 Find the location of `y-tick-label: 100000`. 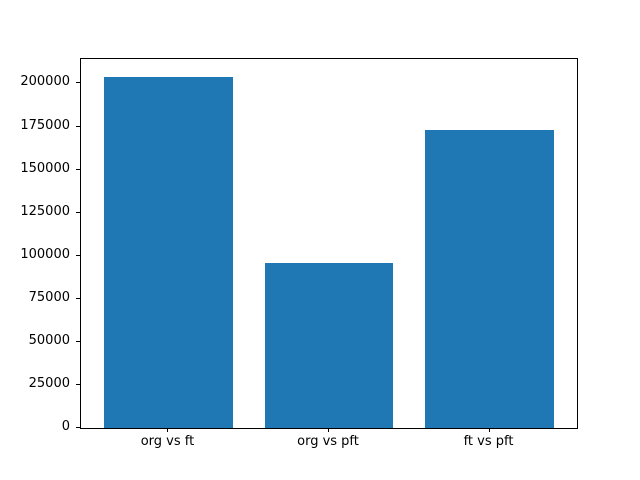

y-tick-label: 100000 is located at coordinates (45, 254).